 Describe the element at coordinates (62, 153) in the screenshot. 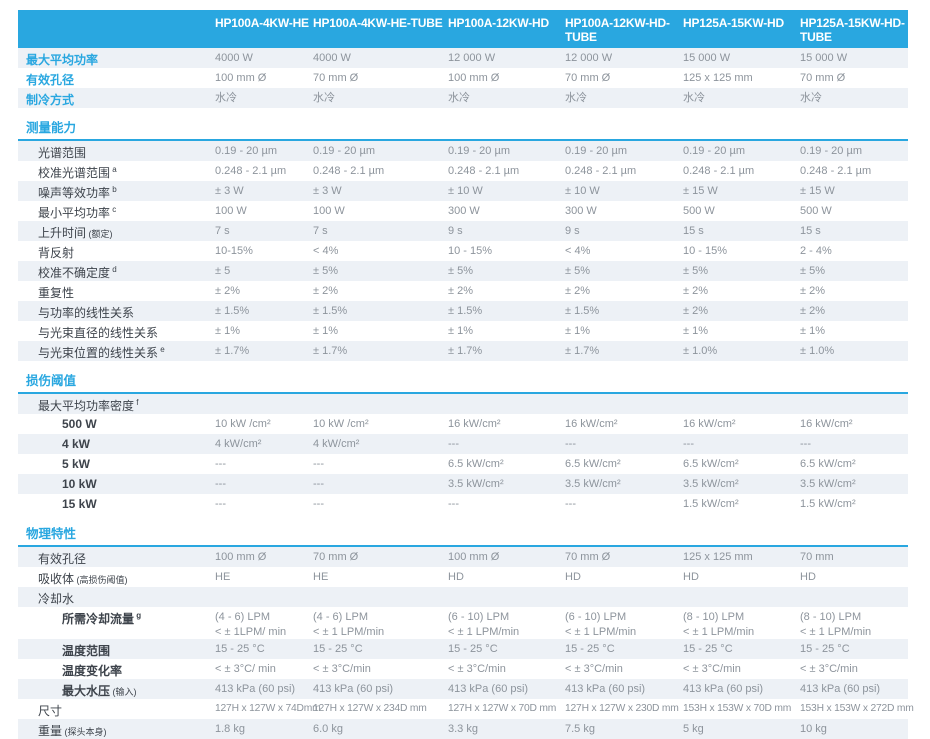

I see `row-label-text: 光谱范围` at that location.